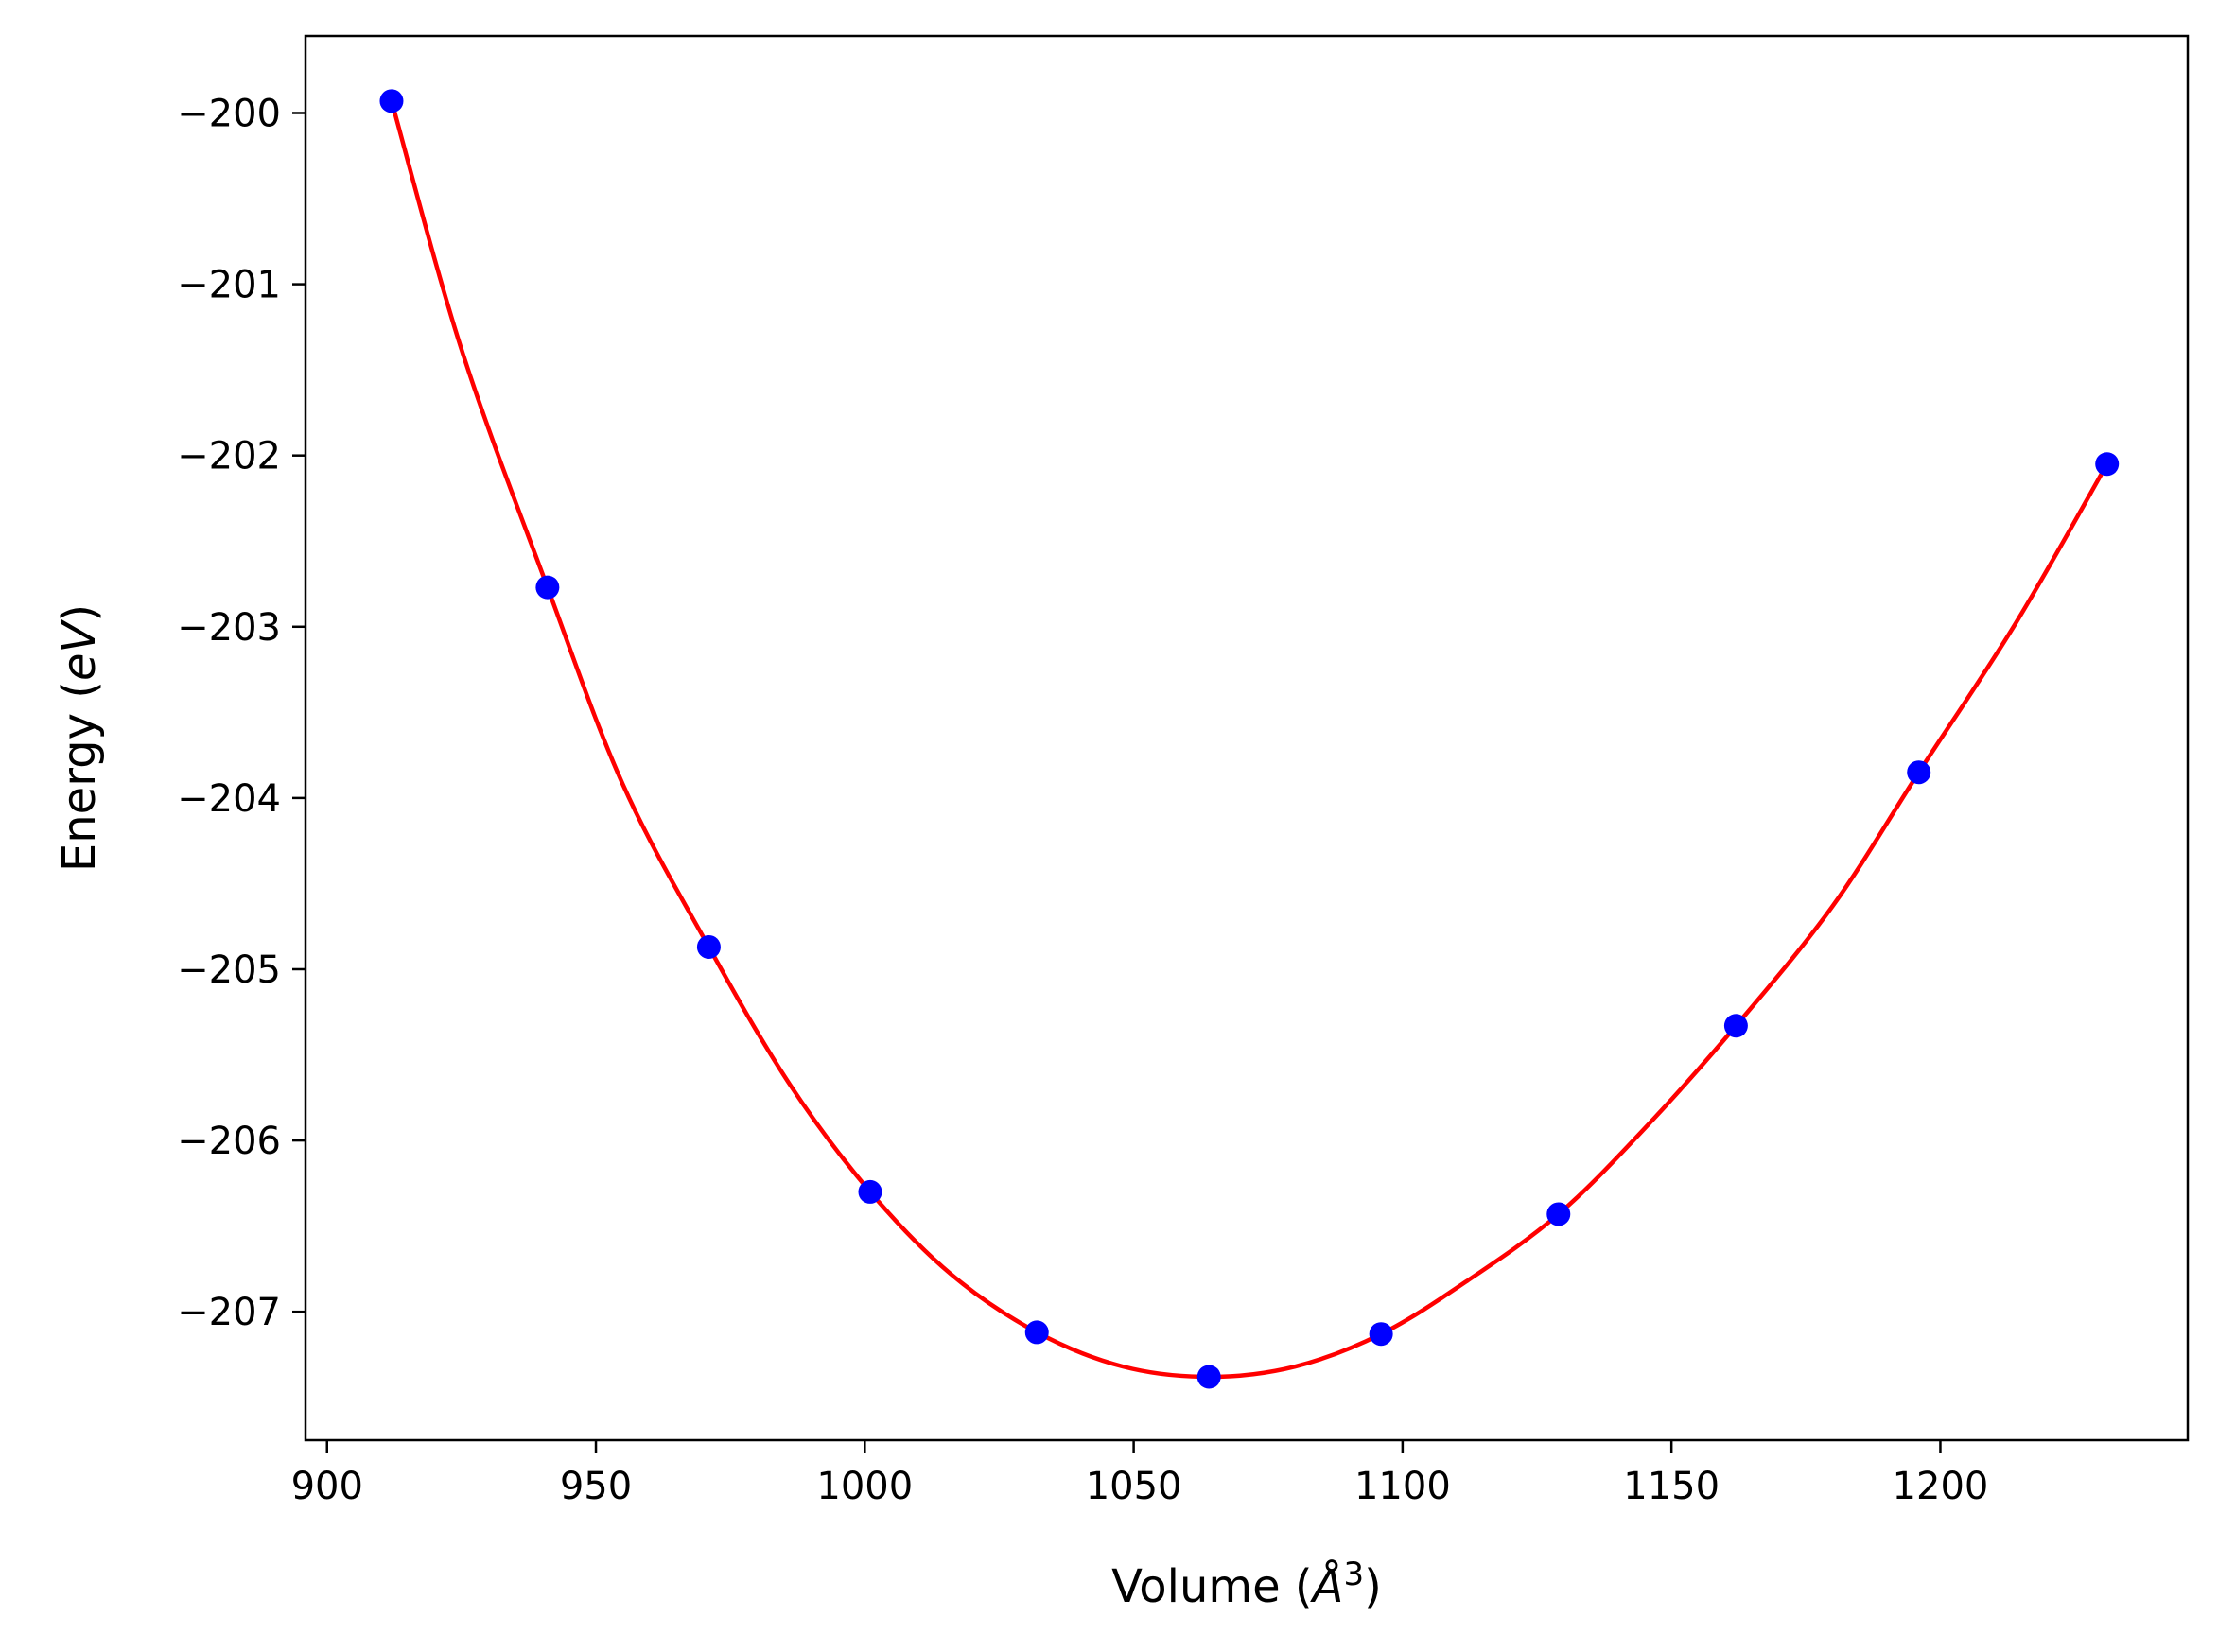  Describe the element at coordinates (79, 651) in the screenshot. I see `y-axis-label-unit: eV` at that location.